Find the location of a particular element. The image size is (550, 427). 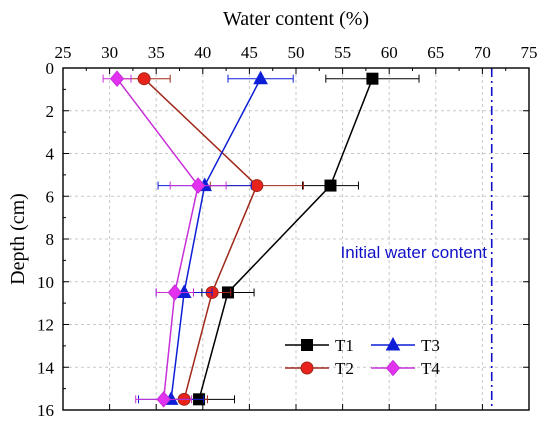

y-tick-label: 10 is located at coordinates (45, 282).